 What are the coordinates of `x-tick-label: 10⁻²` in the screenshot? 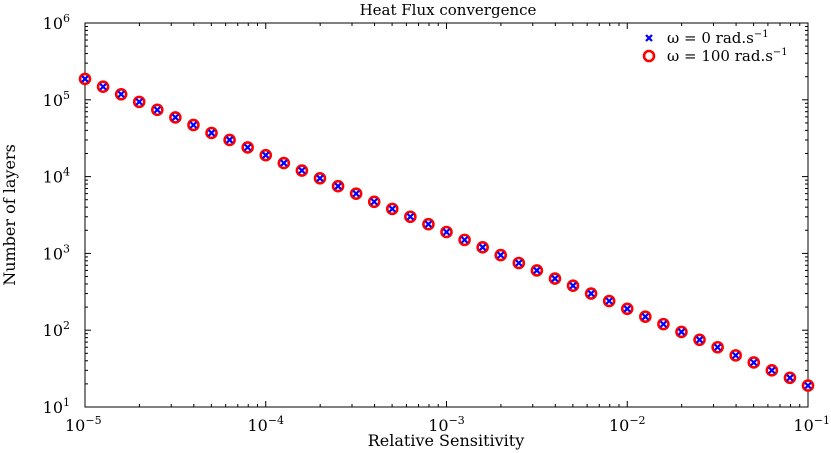 It's located at (627, 424).